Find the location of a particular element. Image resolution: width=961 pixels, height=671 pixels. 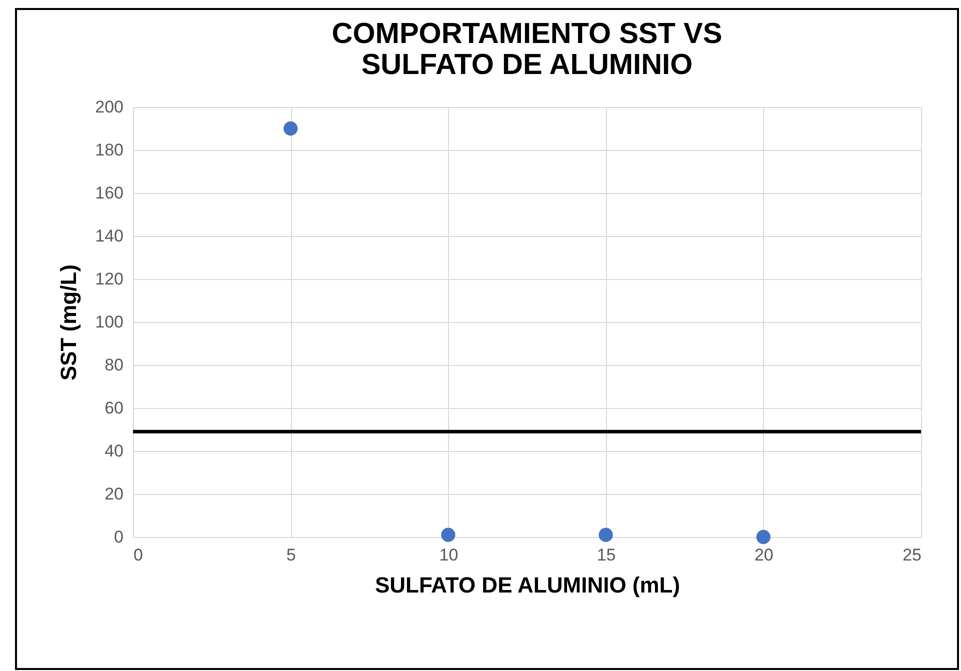

x-tick-label: 15 is located at coordinates (606, 555).